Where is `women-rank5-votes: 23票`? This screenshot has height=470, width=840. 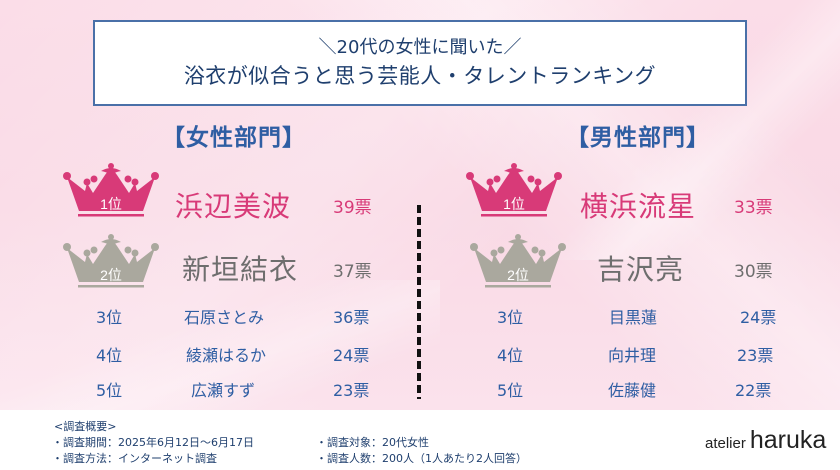 women-rank5-votes: 23票 is located at coordinates (351, 390).